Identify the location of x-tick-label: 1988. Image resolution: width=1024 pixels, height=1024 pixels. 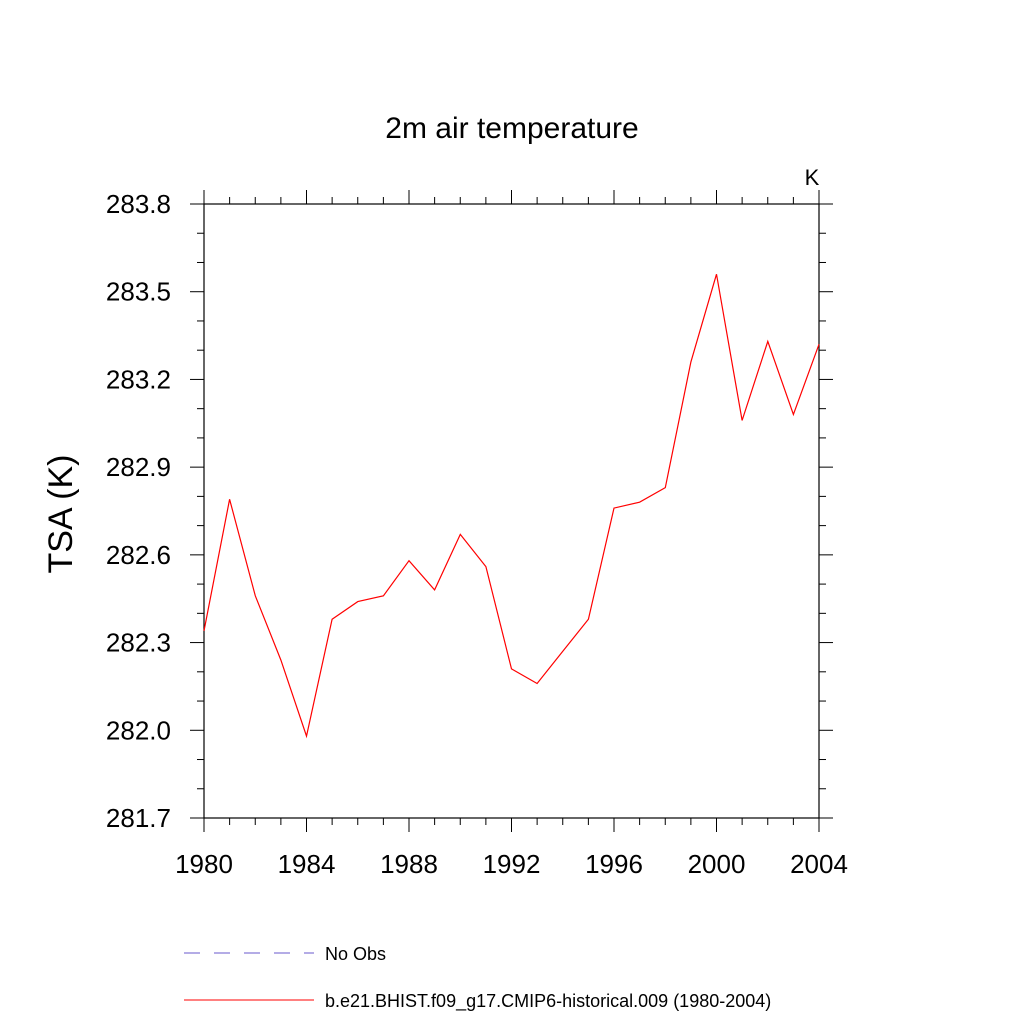
(409, 864).